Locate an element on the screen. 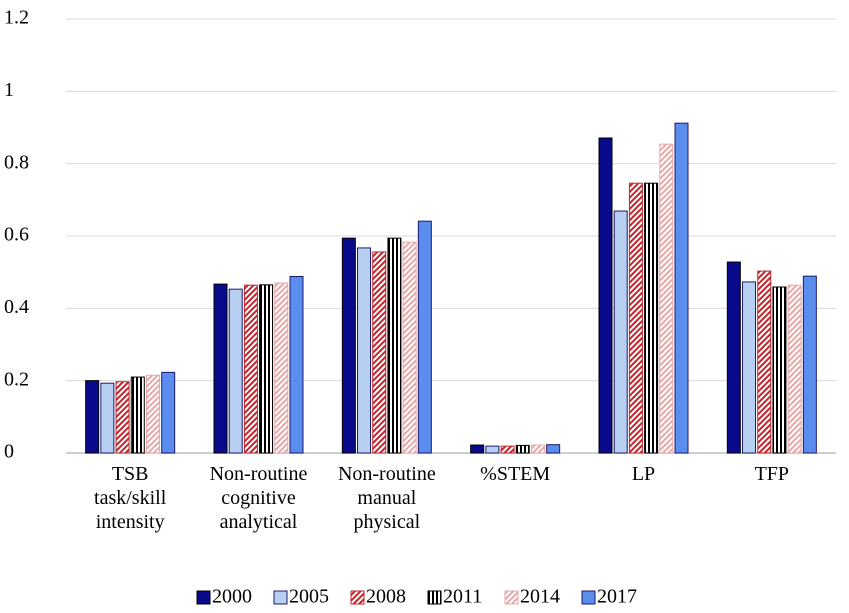 The width and height of the screenshot is (849, 613). y-tick-label: 1 is located at coordinates (9, 90).